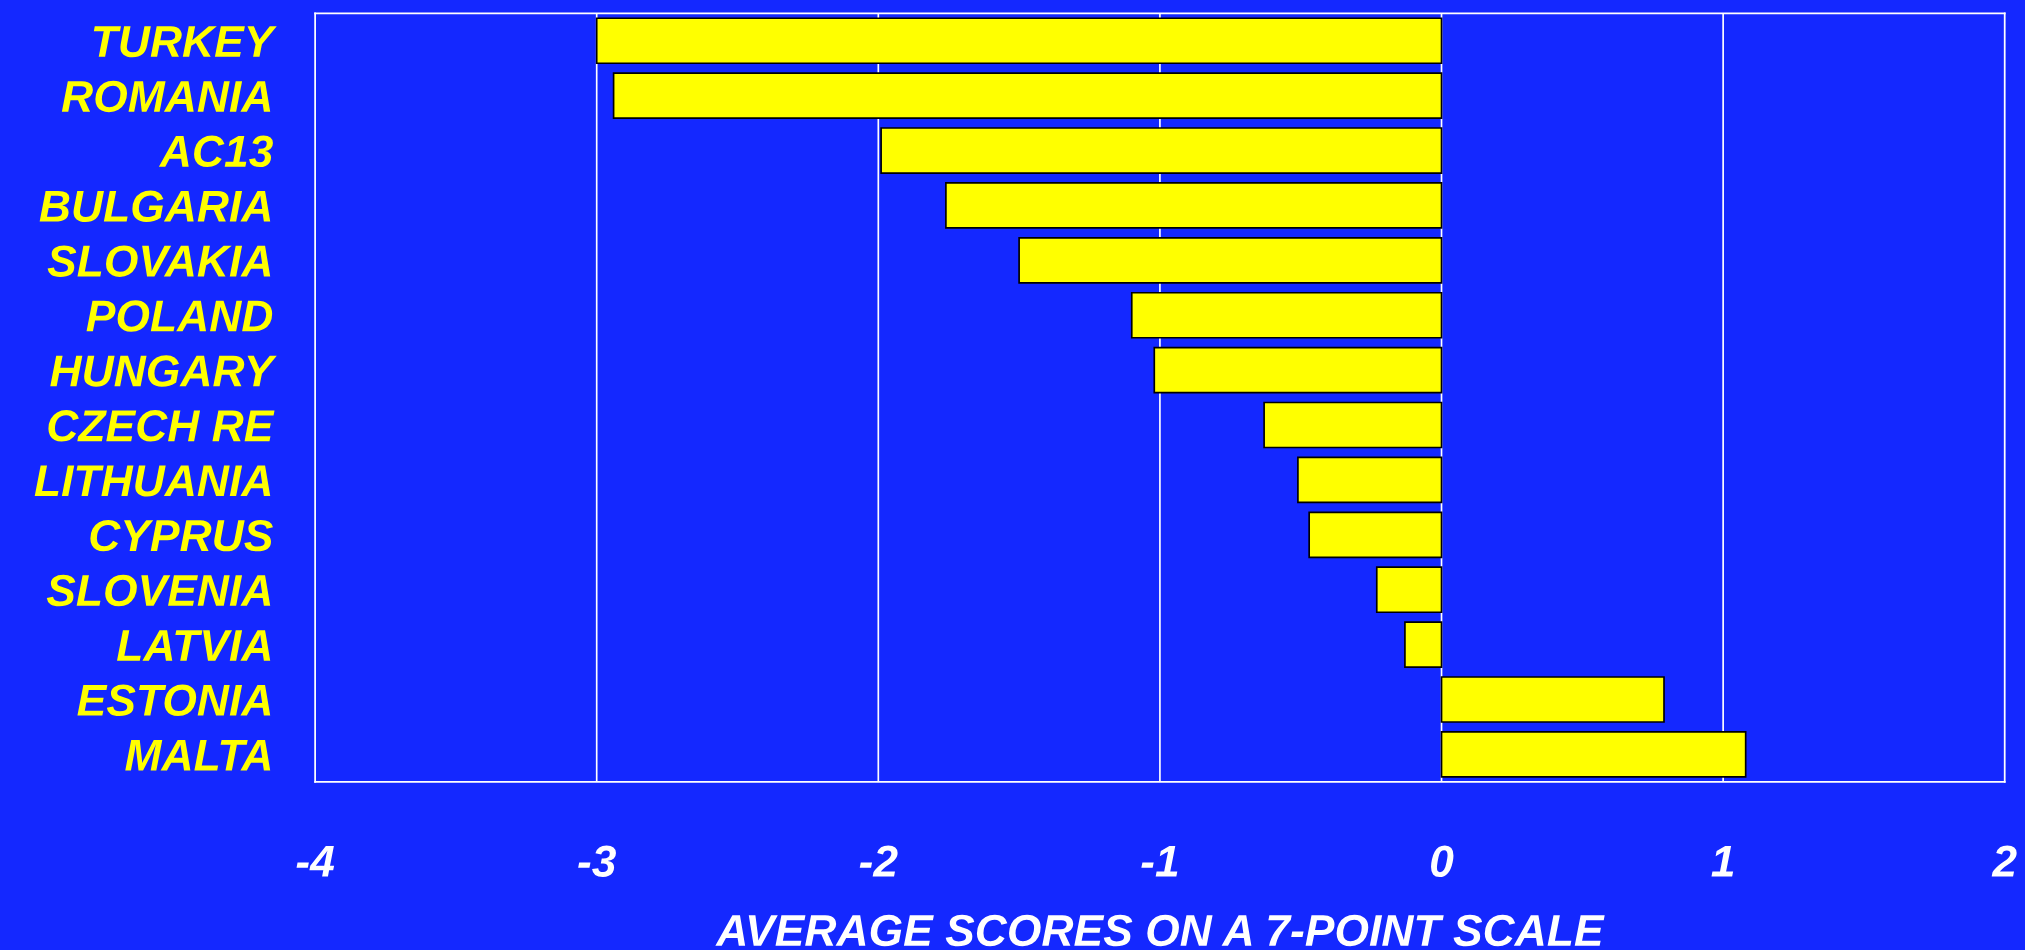 Image resolution: width=2025 pixels, height=950 pixels. Describe the element at coordinates (198, 755) in the screenshot. I see `y-tick-label: MALTA` at that location.